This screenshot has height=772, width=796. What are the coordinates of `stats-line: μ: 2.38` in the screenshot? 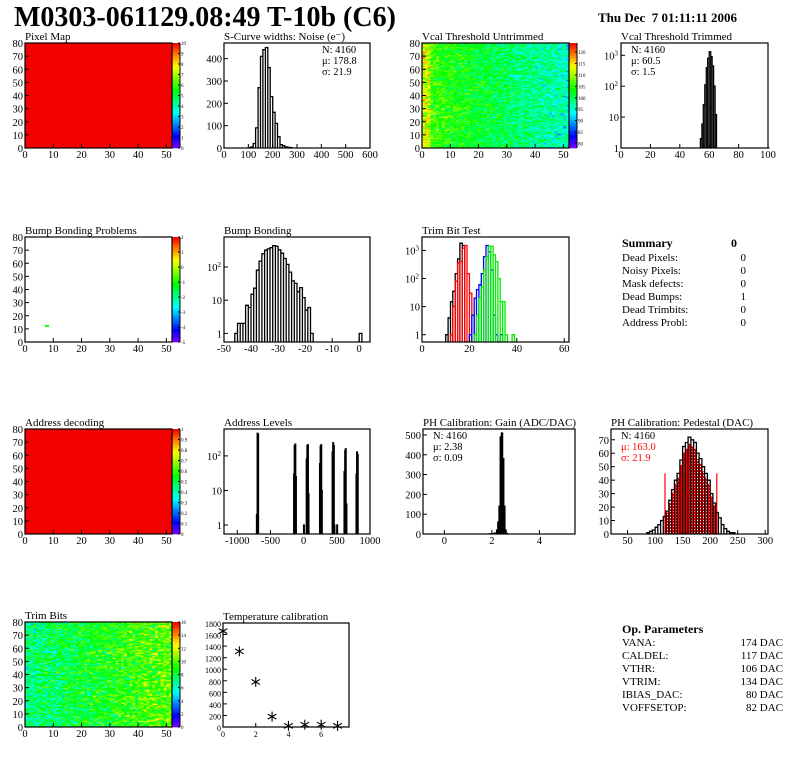 It's located at (448, 447).